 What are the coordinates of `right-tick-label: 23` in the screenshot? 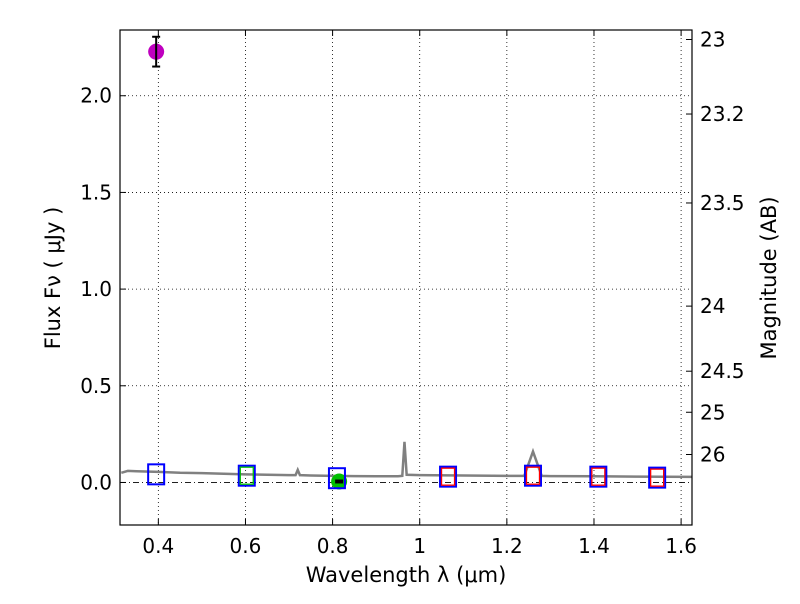 It's located at (712, 40).